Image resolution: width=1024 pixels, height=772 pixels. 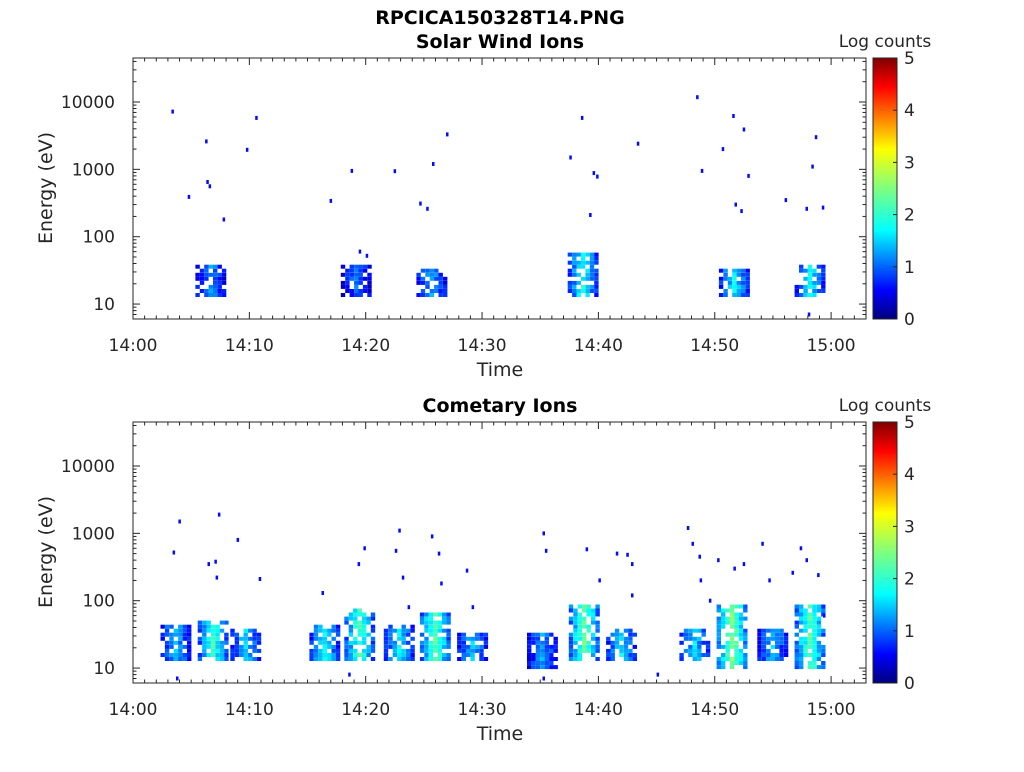 I want to click on y-tick-label: 10, so click(x=104, y=669).